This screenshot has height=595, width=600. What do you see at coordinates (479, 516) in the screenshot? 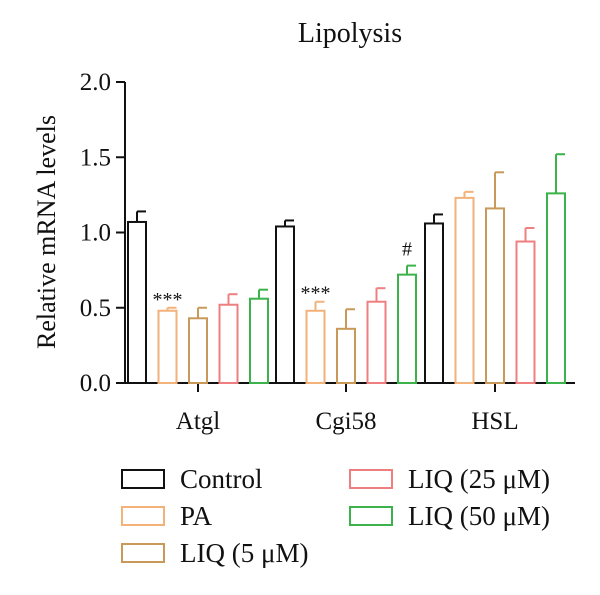
I see `legend-label: LIQ (50 μM)` at bounding box center [479, 516].